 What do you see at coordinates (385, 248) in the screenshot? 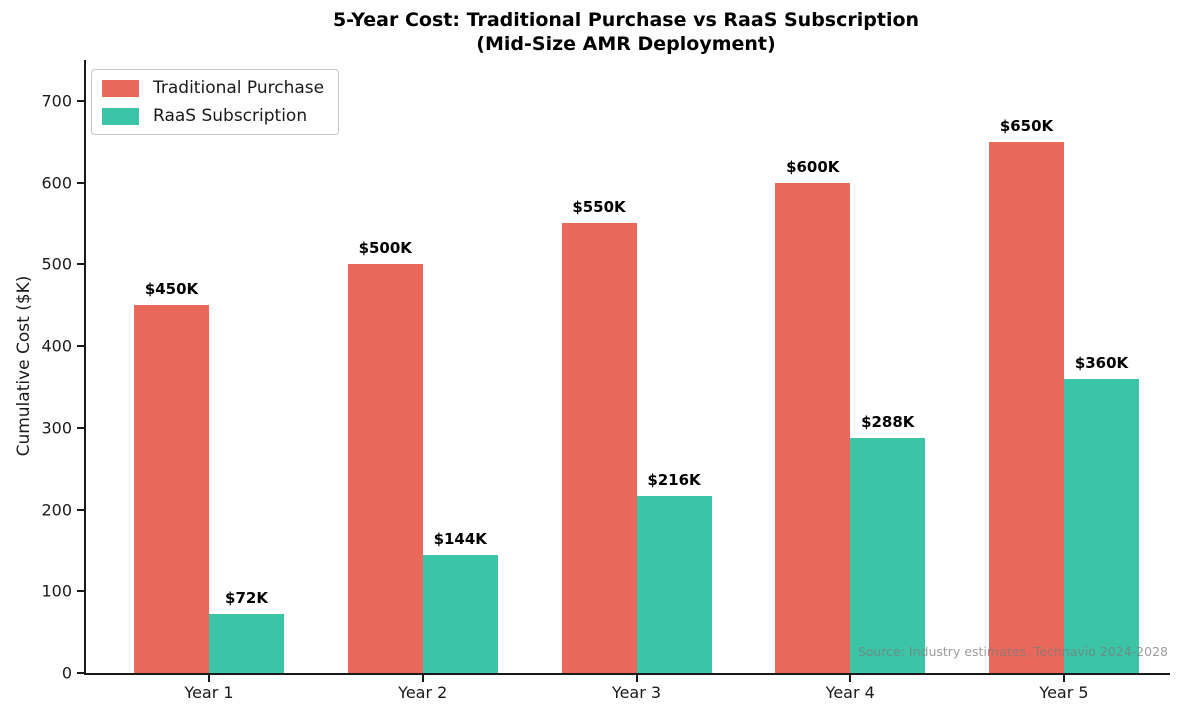
I see `bar-value-label-traditional-purchase-year-2: $500K` at bounding box center [385, 248].